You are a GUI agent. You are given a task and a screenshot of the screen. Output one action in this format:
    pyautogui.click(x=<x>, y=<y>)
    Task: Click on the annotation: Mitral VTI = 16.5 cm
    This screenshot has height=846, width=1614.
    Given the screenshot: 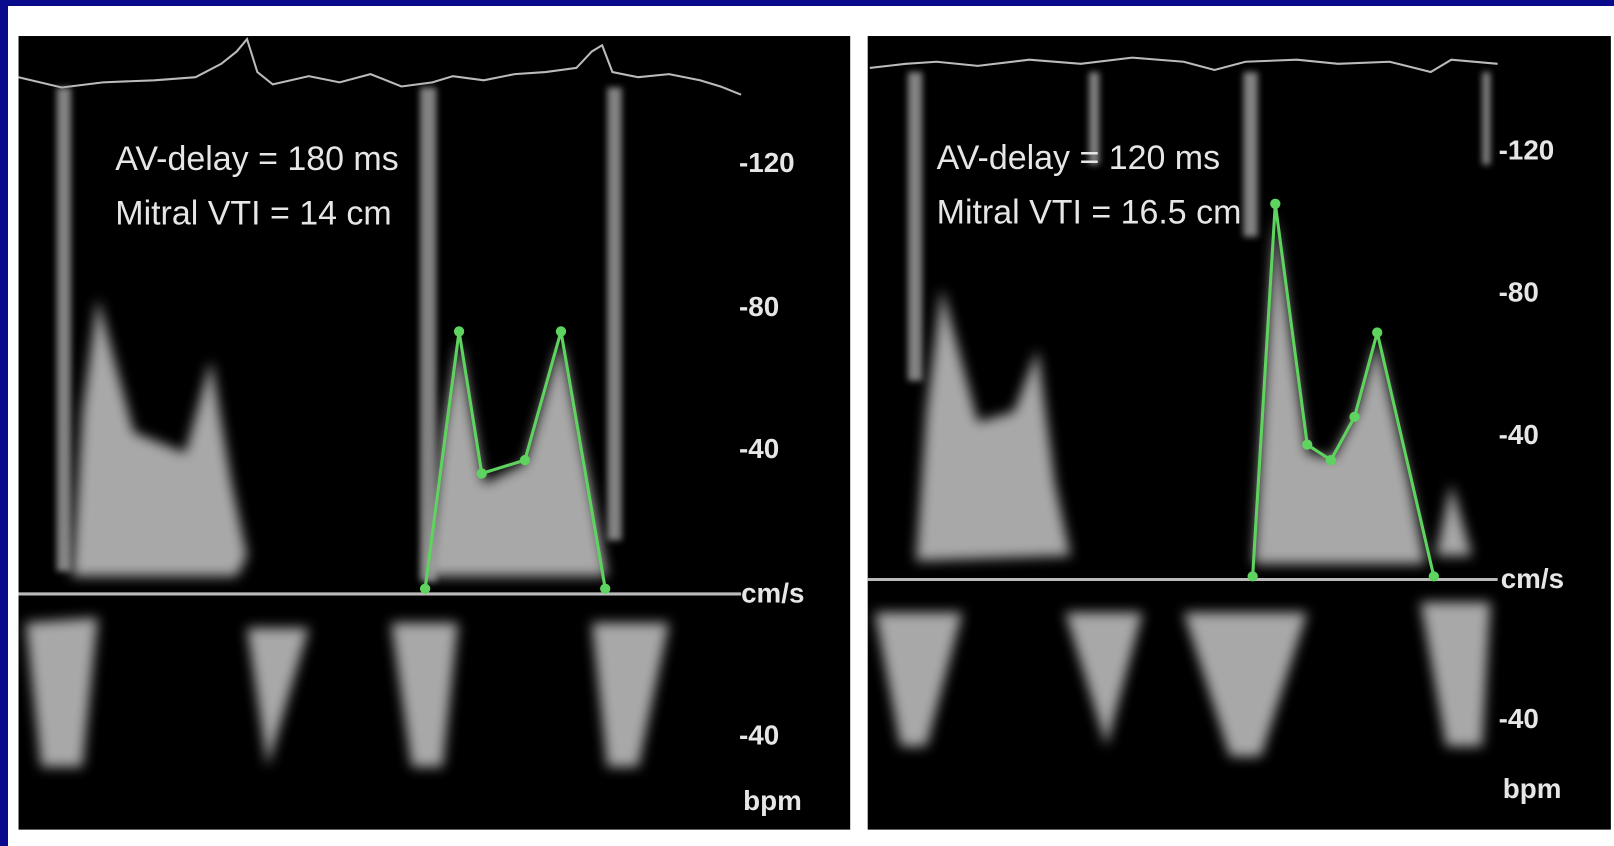 What is the action you would take?
    pyautogui.click(x=1089, y=212)
    